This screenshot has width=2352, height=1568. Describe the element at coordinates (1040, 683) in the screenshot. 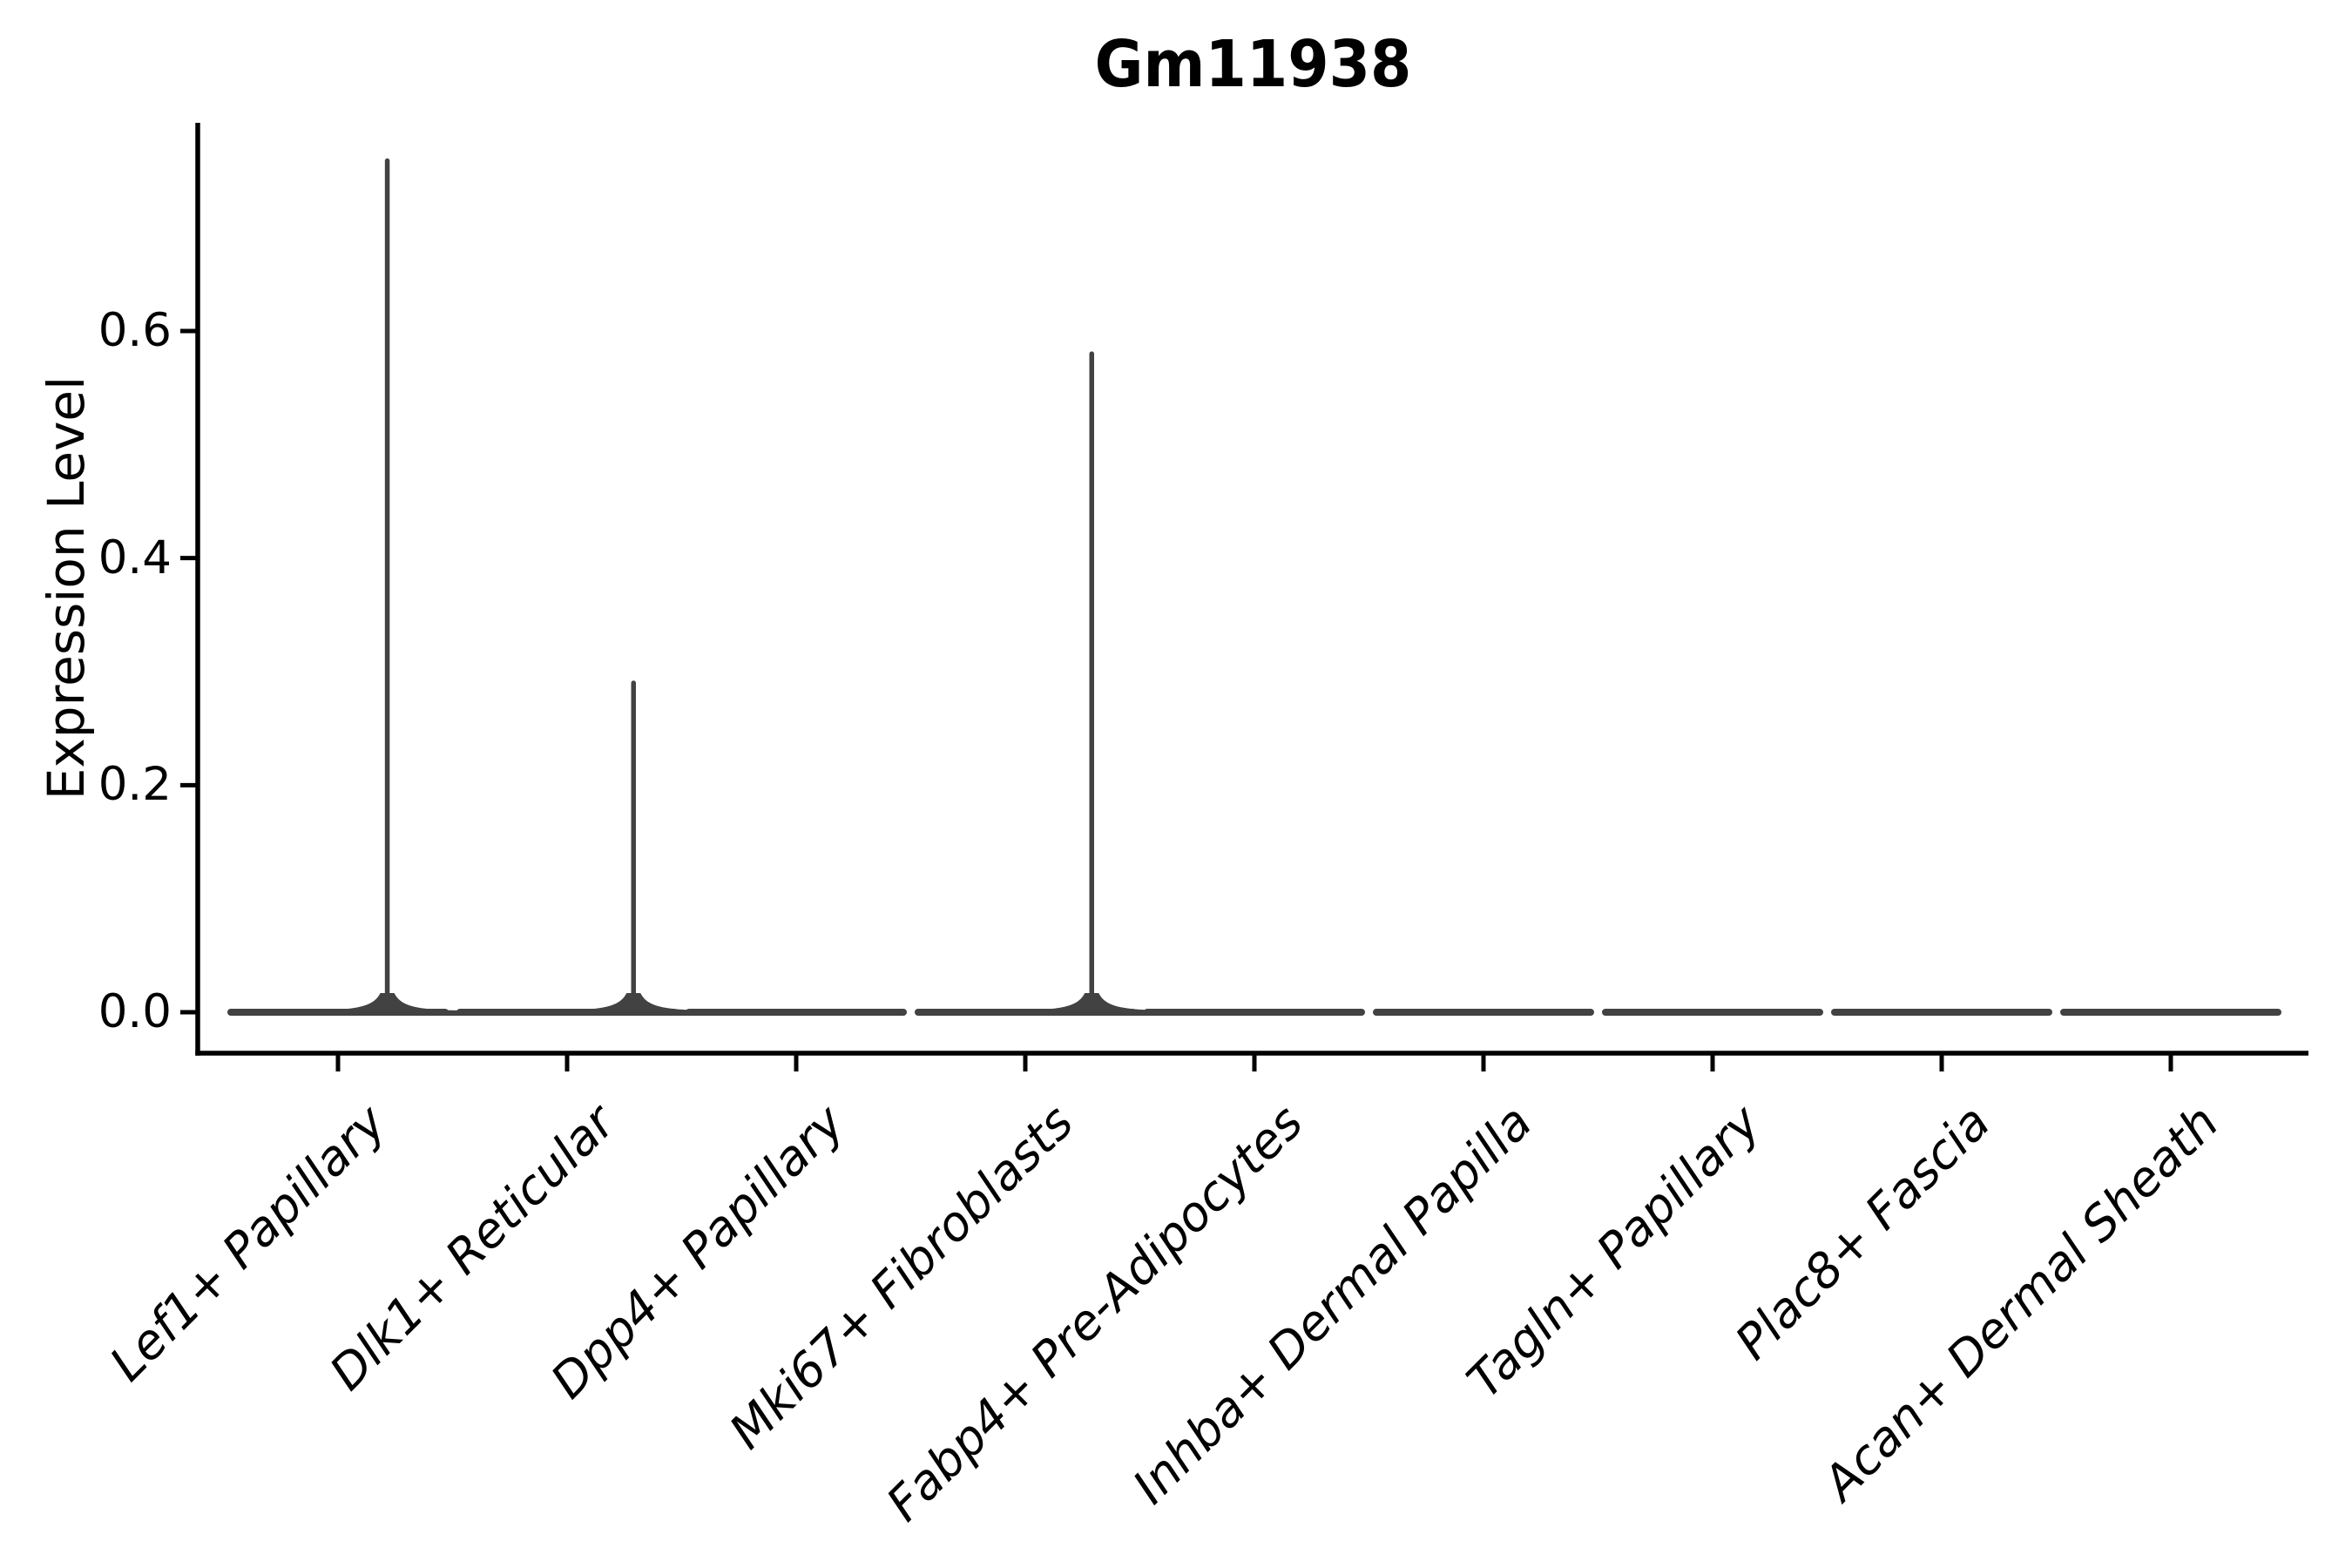

I see `violin-mki67-fibroblasts` at that location.